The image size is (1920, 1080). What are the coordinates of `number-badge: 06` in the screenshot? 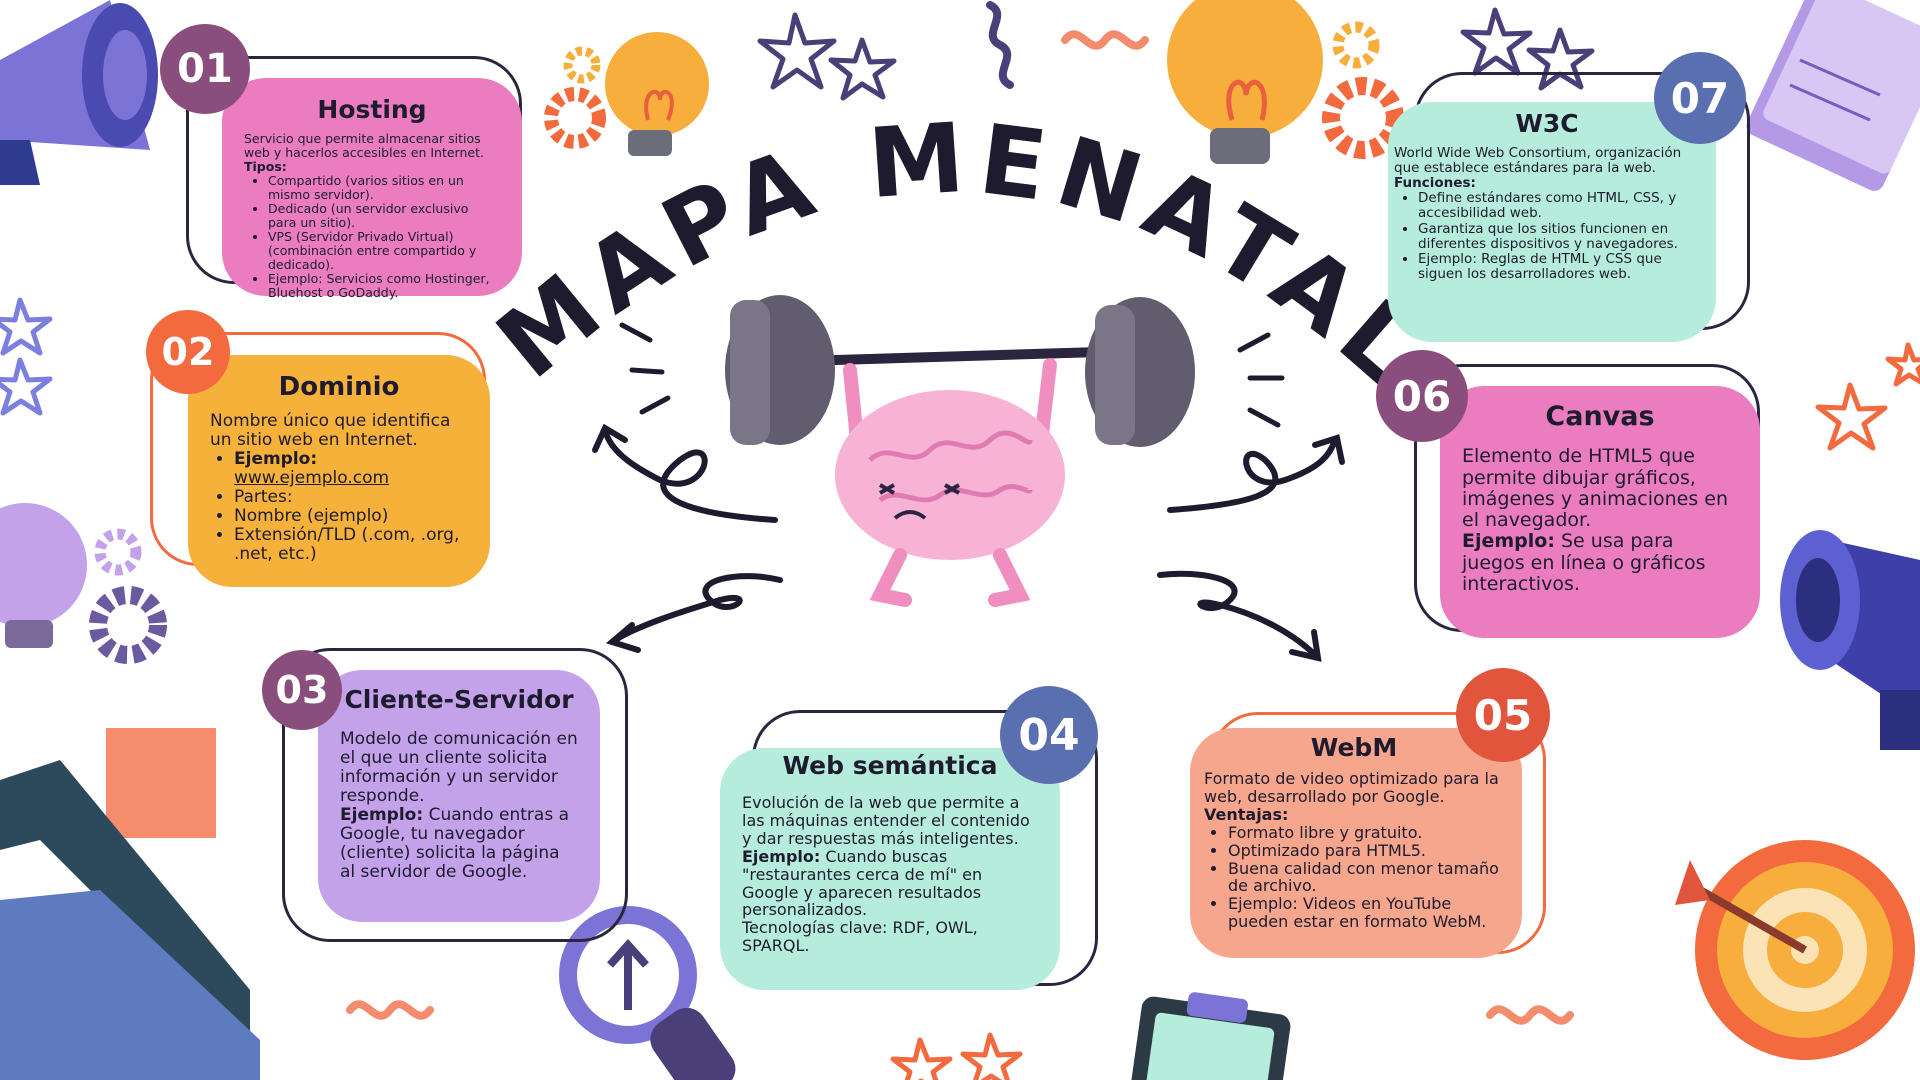 It's located at (1422, 396).